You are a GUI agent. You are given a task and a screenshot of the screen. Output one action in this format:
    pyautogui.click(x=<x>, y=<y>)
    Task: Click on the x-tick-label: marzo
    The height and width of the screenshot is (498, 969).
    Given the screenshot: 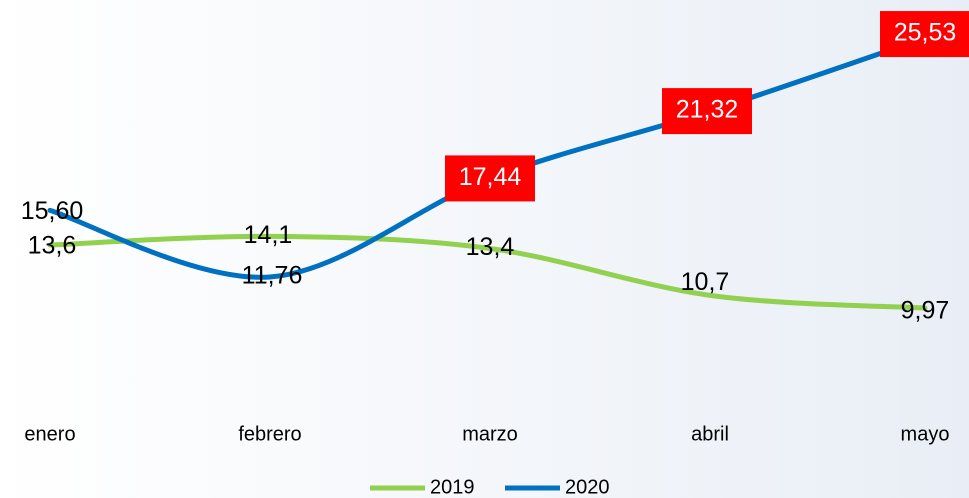 What is the action you would take?
    pyautogui.click(x=490, y=434)
    